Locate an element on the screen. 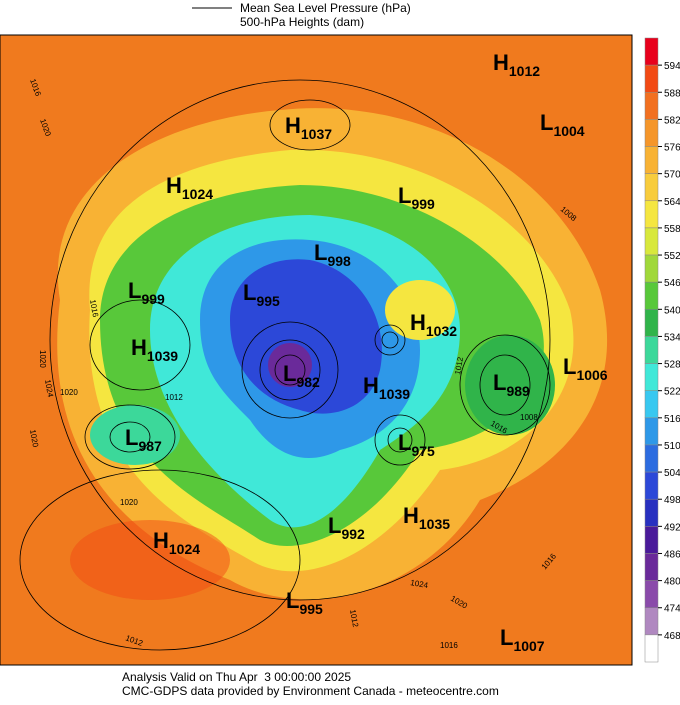 The image size is (680, 705). colorbar-label: 576 is located at coordinates (672, 148).